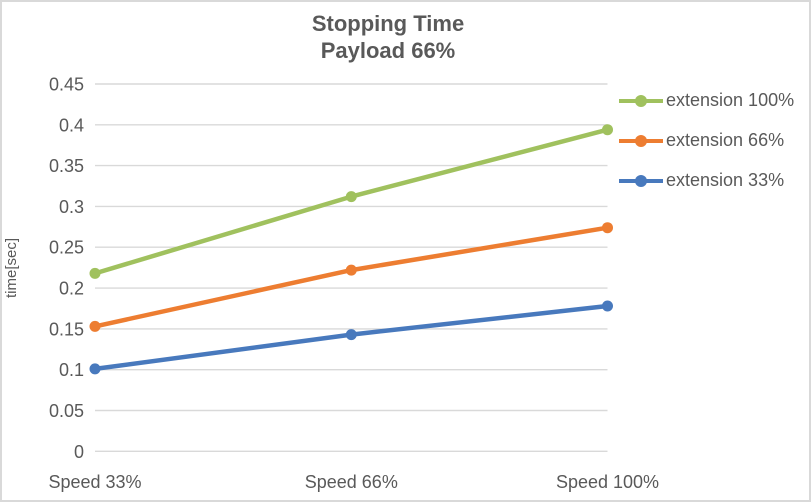  Describe the element at coordinates (388, 37) in the screenshot. I see `chart-title: Stopping Time Payload 66%` at that location.